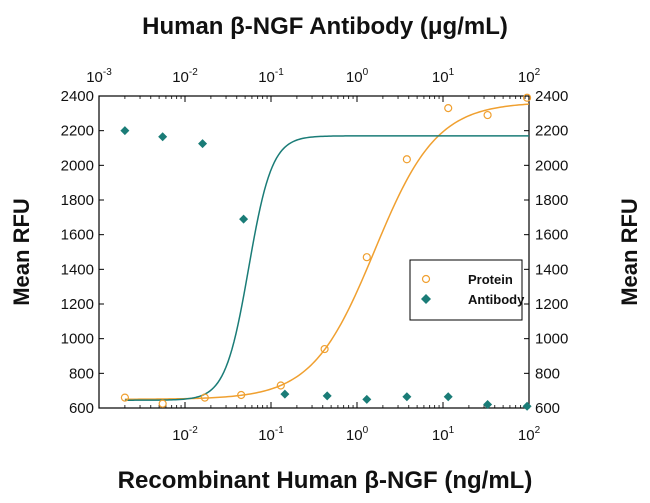  What do you see at coordinates (77, 269) in the screenshot?
I see `y-tick-label-left: 1400` at bounding box center [77, 269].